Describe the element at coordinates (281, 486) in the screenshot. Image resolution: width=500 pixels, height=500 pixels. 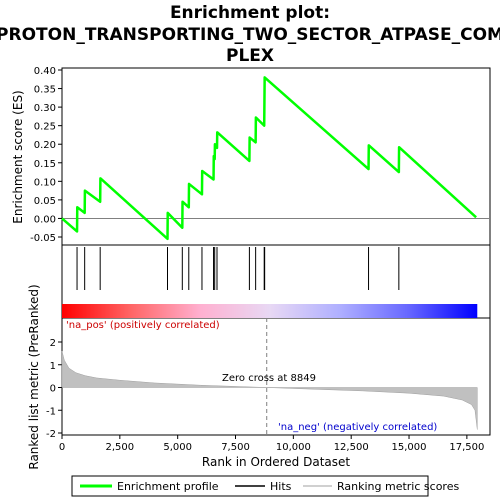
I see `legend-label-hits: Hits` at that location.